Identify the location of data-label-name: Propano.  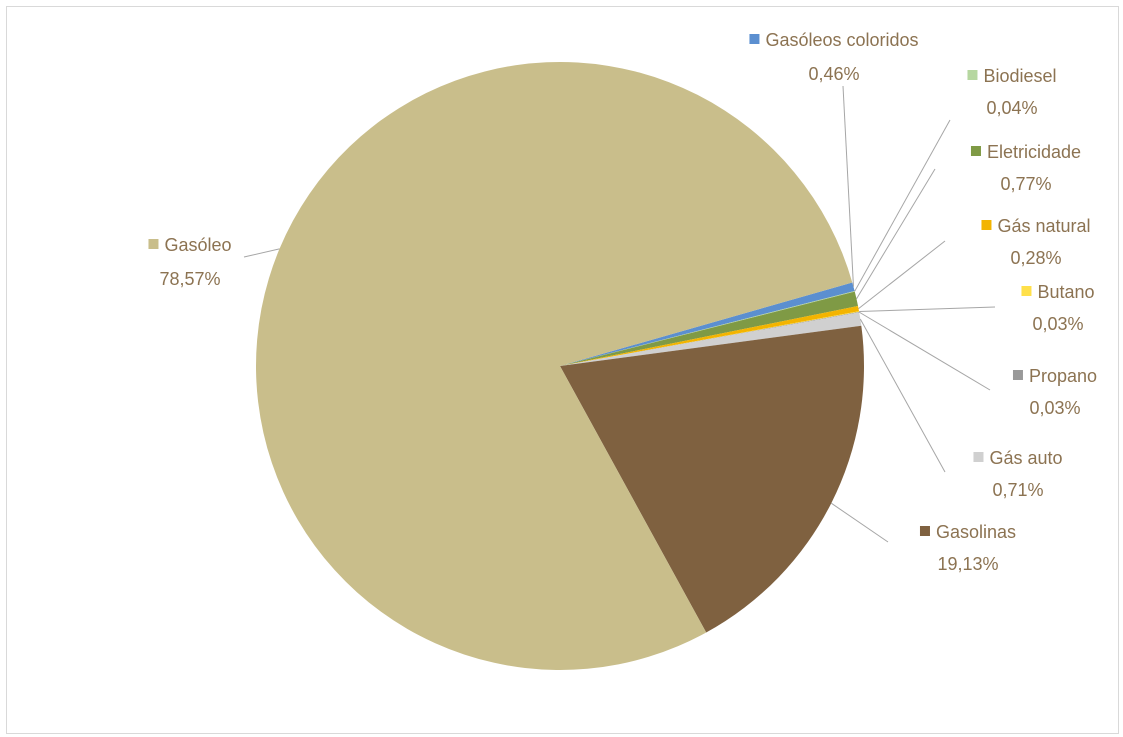
(1063, 376).